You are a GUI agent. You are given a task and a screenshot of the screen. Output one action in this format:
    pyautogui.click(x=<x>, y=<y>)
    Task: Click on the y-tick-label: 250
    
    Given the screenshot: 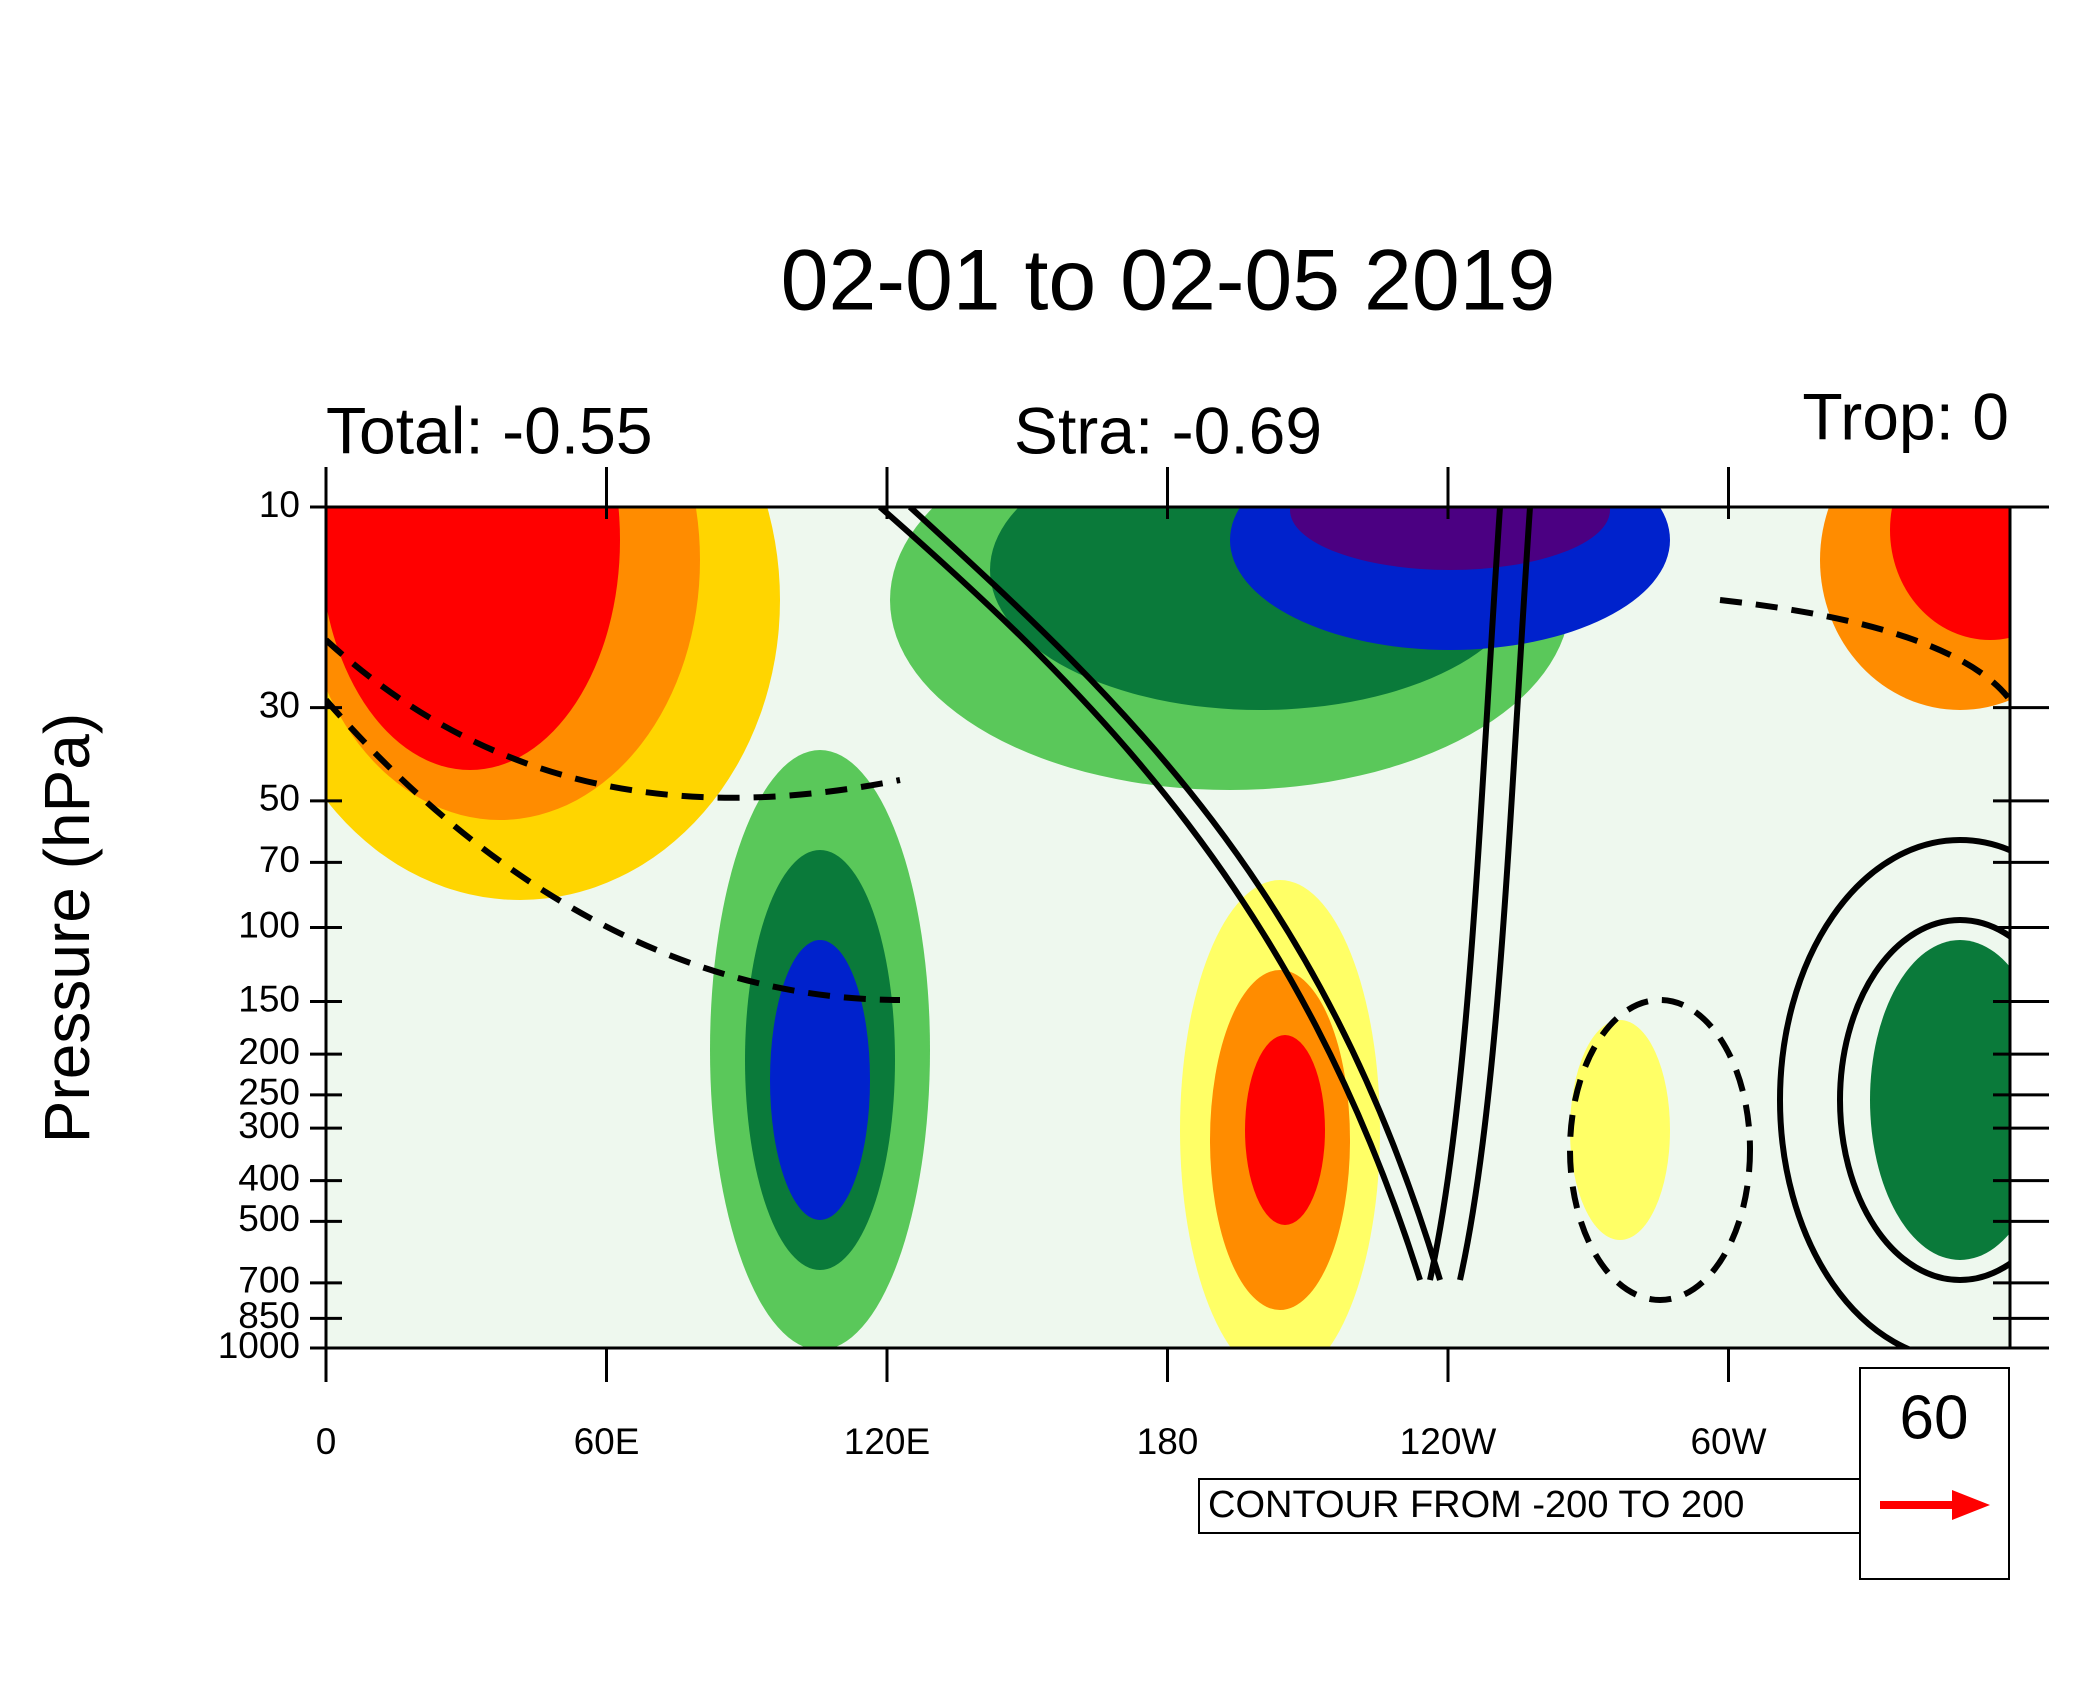 What is the action you would take?
    pyautogui.click(x=269, y=1092)
    